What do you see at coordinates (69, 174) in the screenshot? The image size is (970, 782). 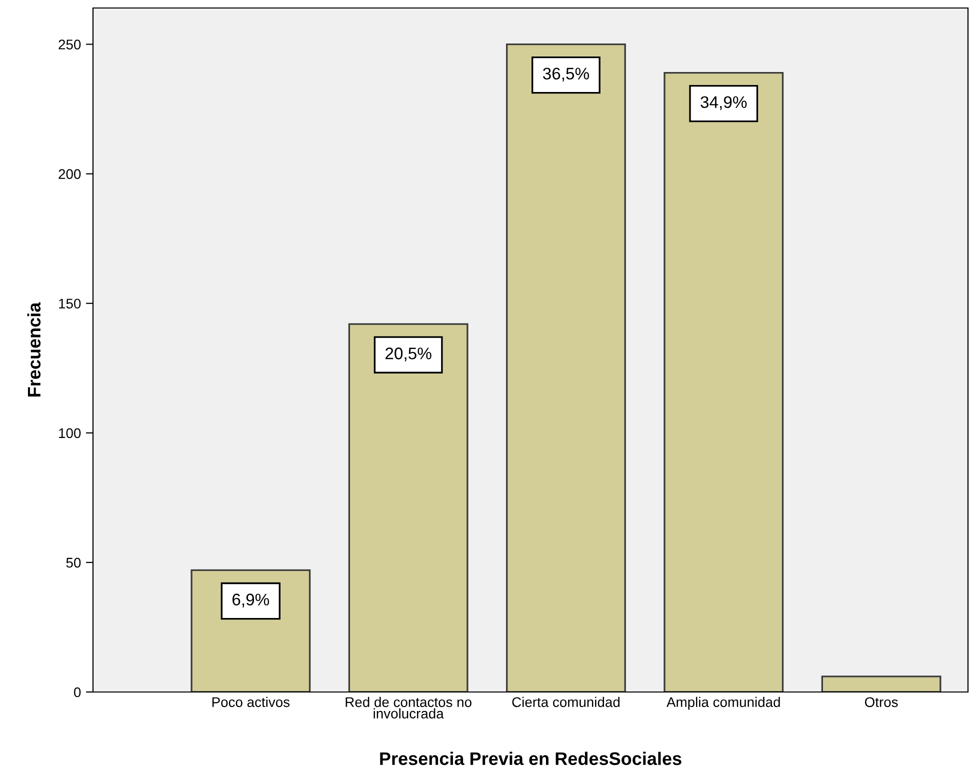 I see `y-tick-label: 200` at bounding box center [69, 174].